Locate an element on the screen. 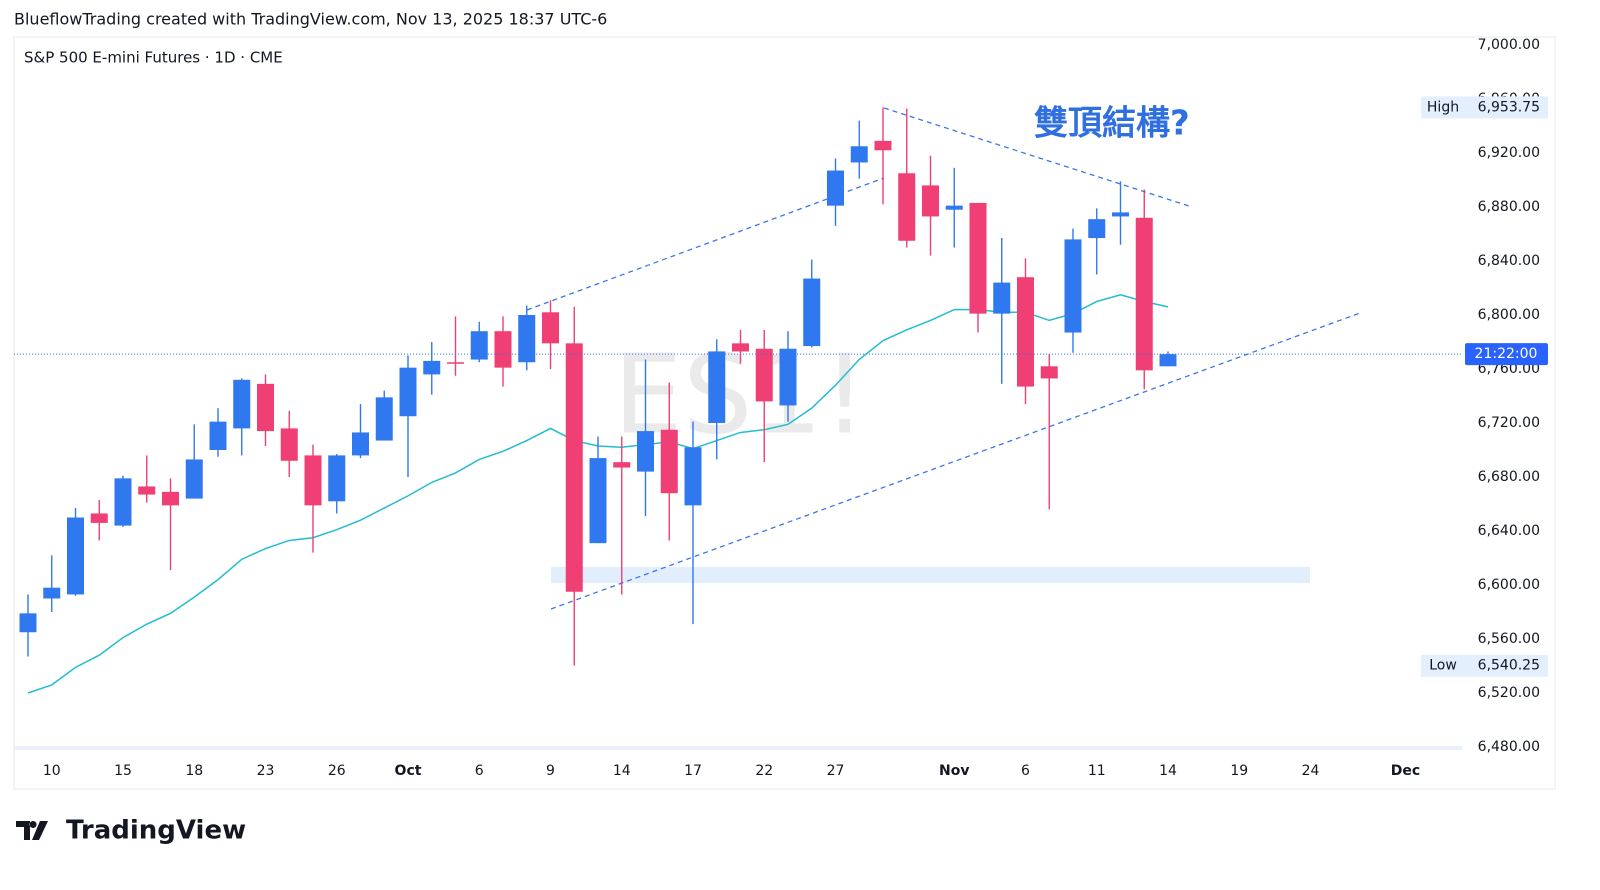 This screenshot has height=890, width=1600. y-tick-label: 6,520.00 is located at coordinates (1509, 693).